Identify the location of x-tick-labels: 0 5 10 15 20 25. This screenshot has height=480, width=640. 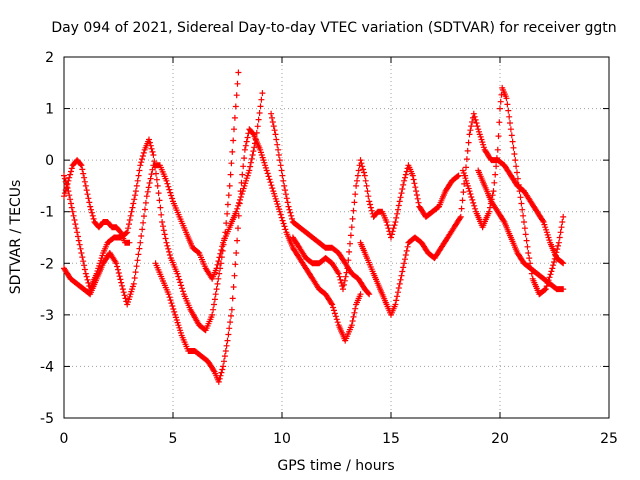
(339, 439).